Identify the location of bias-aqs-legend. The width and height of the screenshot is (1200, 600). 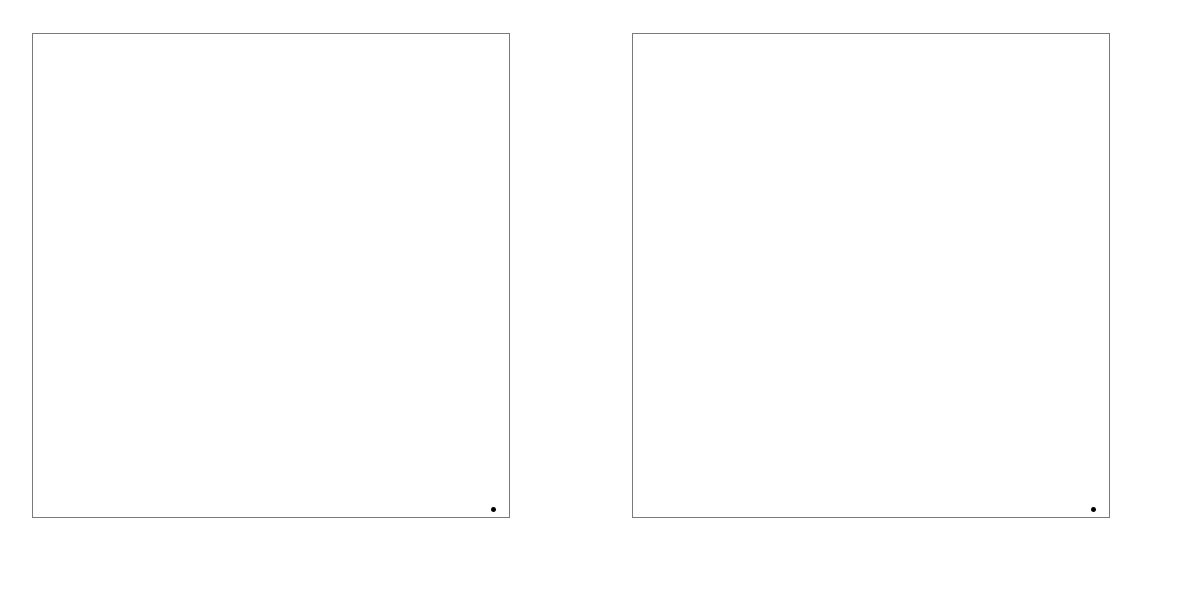
(1096, 509).